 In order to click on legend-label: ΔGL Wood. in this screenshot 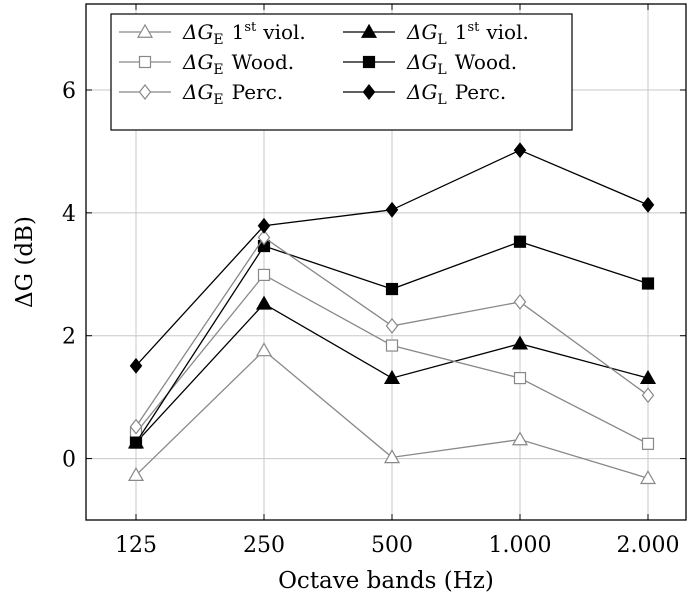, I will do `click(461, 64)`.